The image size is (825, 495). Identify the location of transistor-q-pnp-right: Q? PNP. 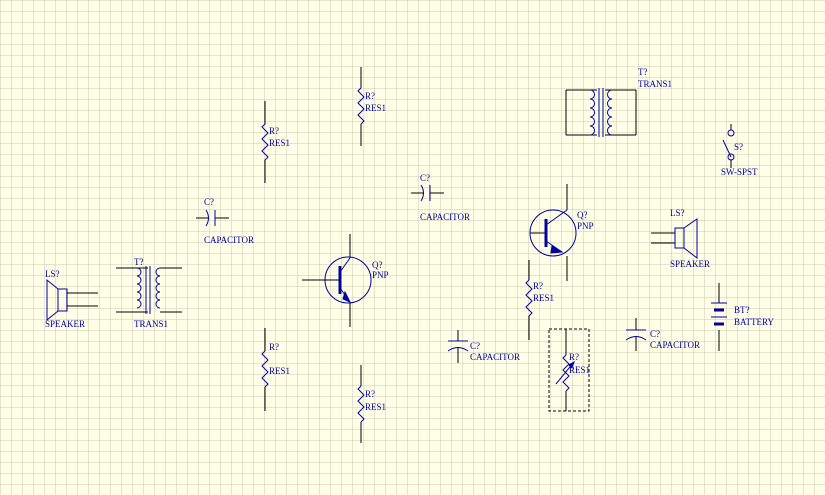
(561, 232).